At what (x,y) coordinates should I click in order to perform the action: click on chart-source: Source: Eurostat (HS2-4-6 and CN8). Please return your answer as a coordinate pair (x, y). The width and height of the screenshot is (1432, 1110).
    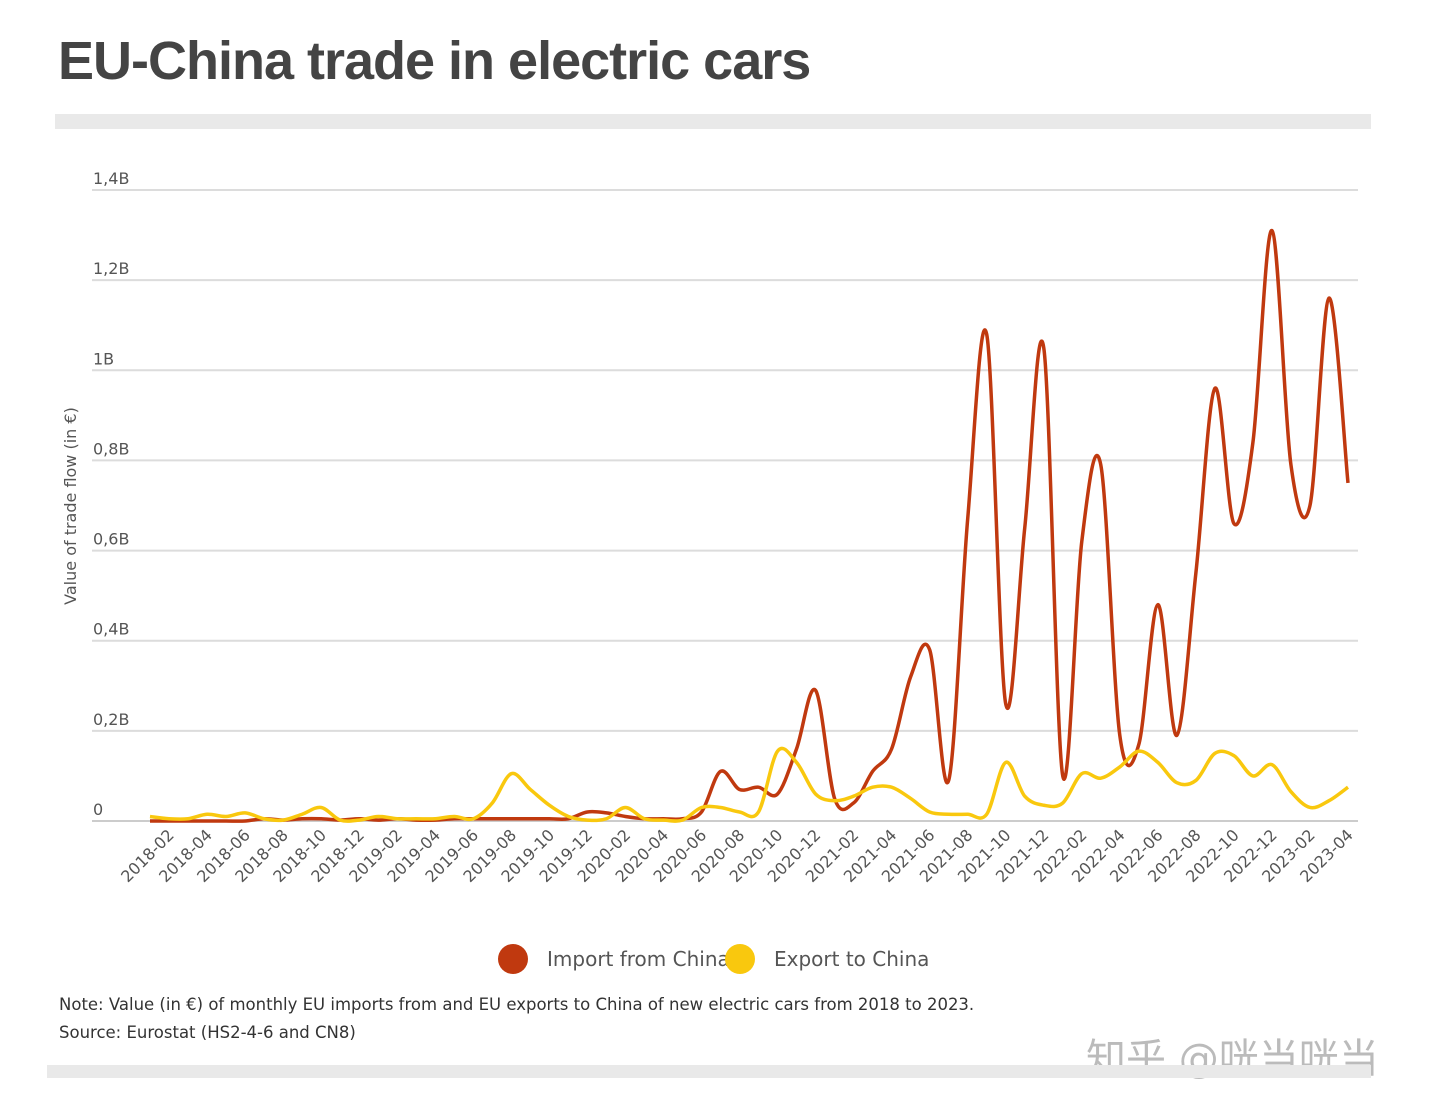
    Looking at the image, I should click on (207, 1032).